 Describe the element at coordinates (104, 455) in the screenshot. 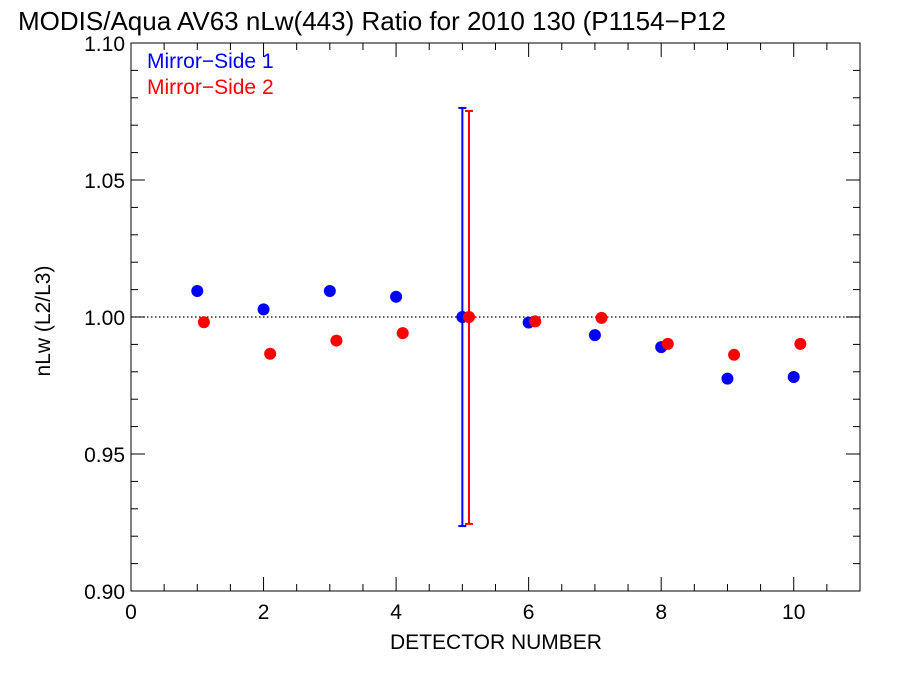

I see `y-tick-label: 0.95` at that location.